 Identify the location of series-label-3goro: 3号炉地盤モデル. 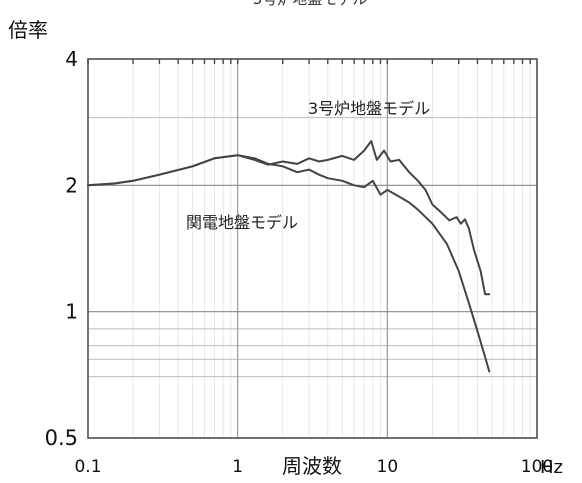
(369, 108).